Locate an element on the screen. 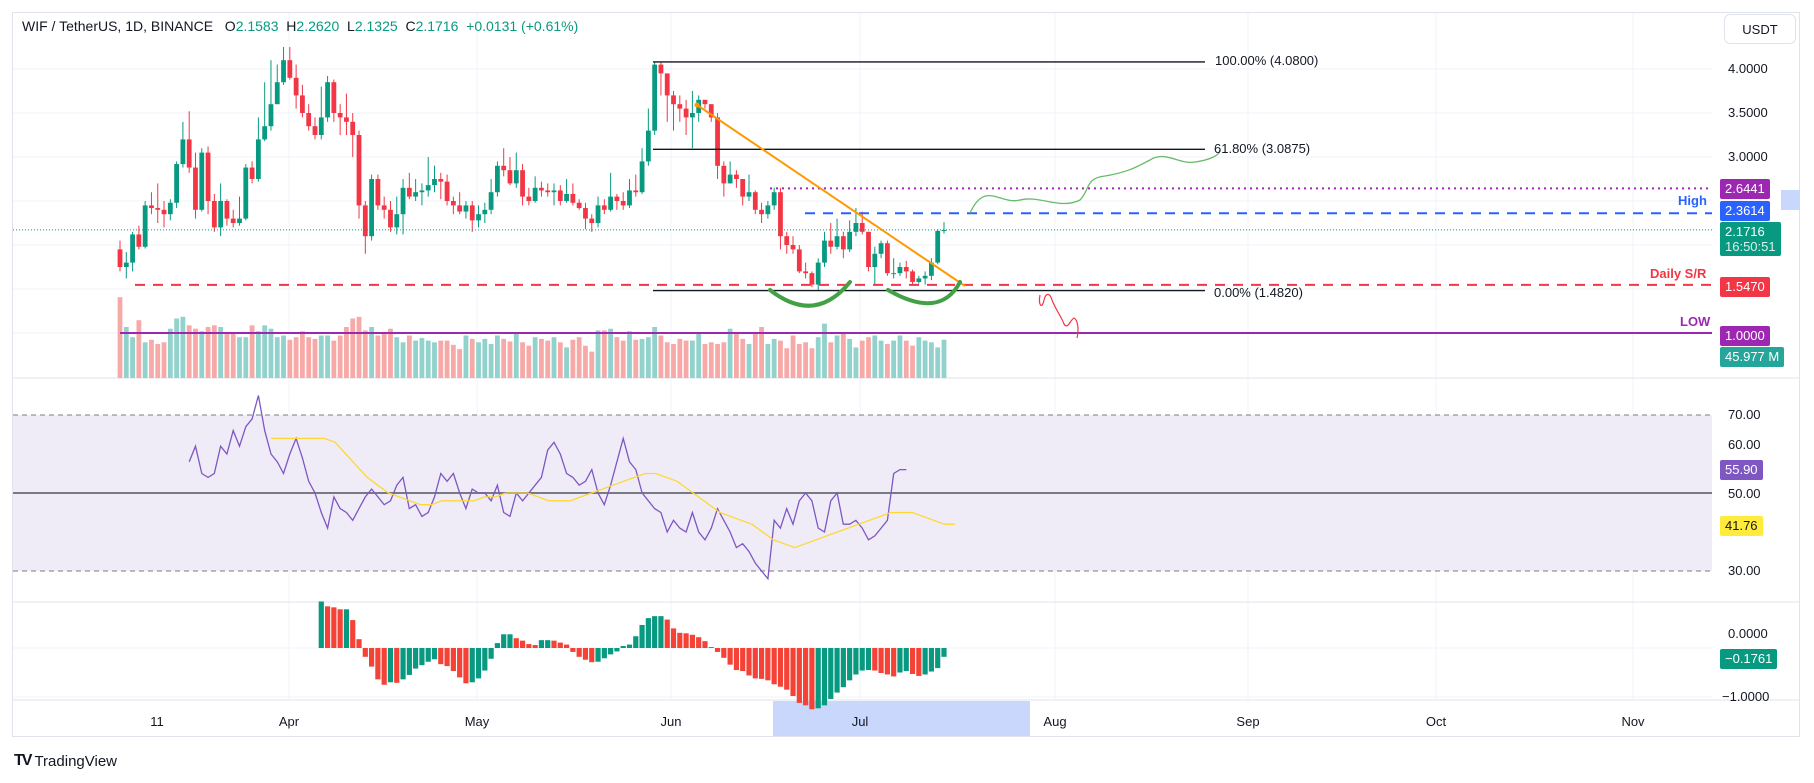  symbol-title: WIF / TetherUS, 1D, BINANCE is located at coordinates (118, 26).